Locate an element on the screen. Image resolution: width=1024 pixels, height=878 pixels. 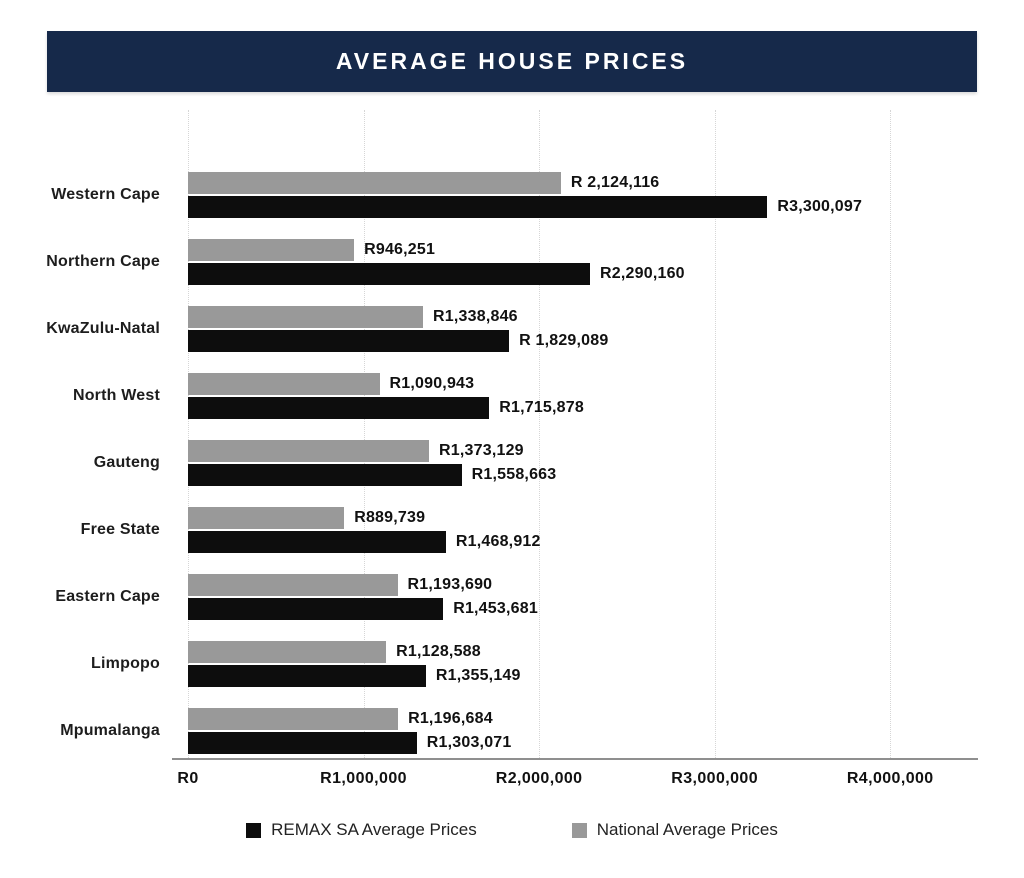
category-label: Limpopo is located at coordinates (125, 663).